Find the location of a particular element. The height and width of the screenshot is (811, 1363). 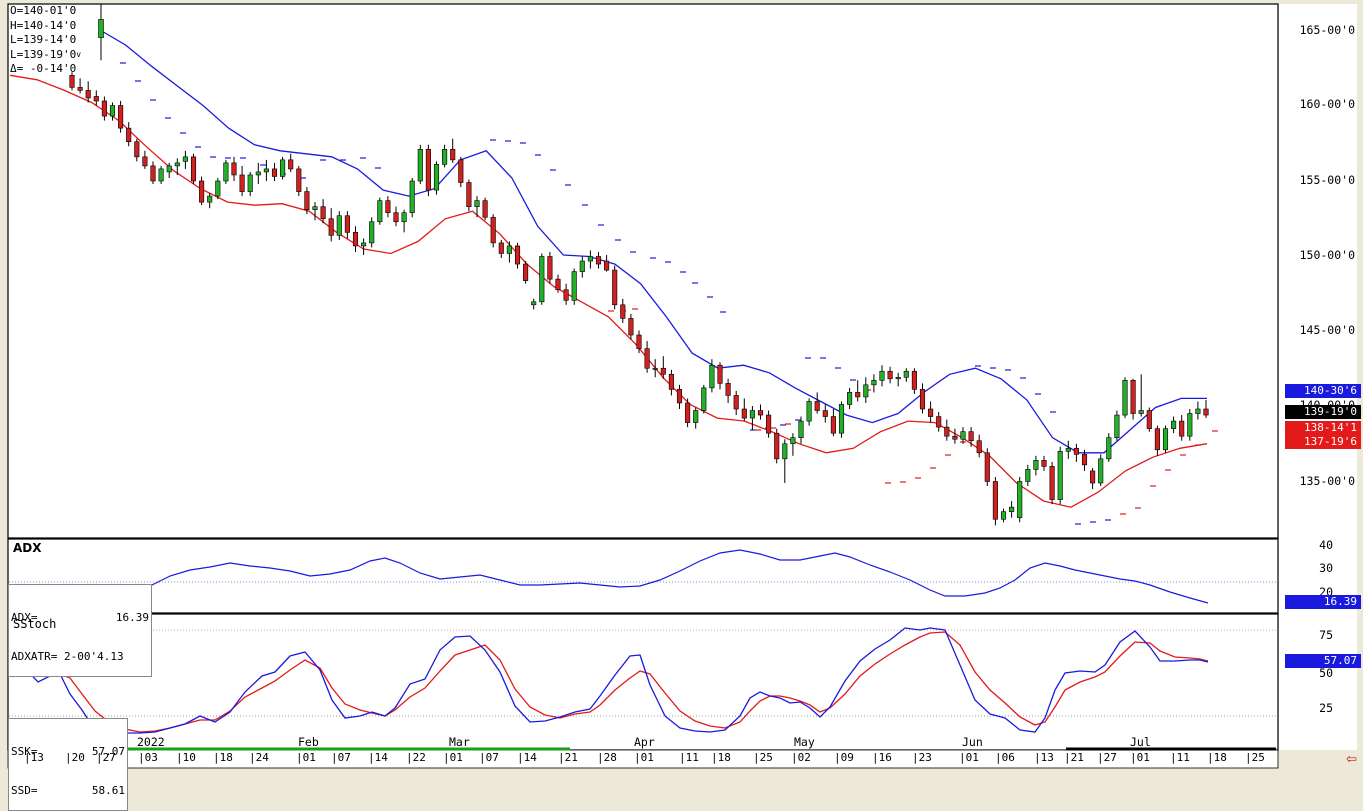

month-mar: Mar is located at coordinates (459, 742).